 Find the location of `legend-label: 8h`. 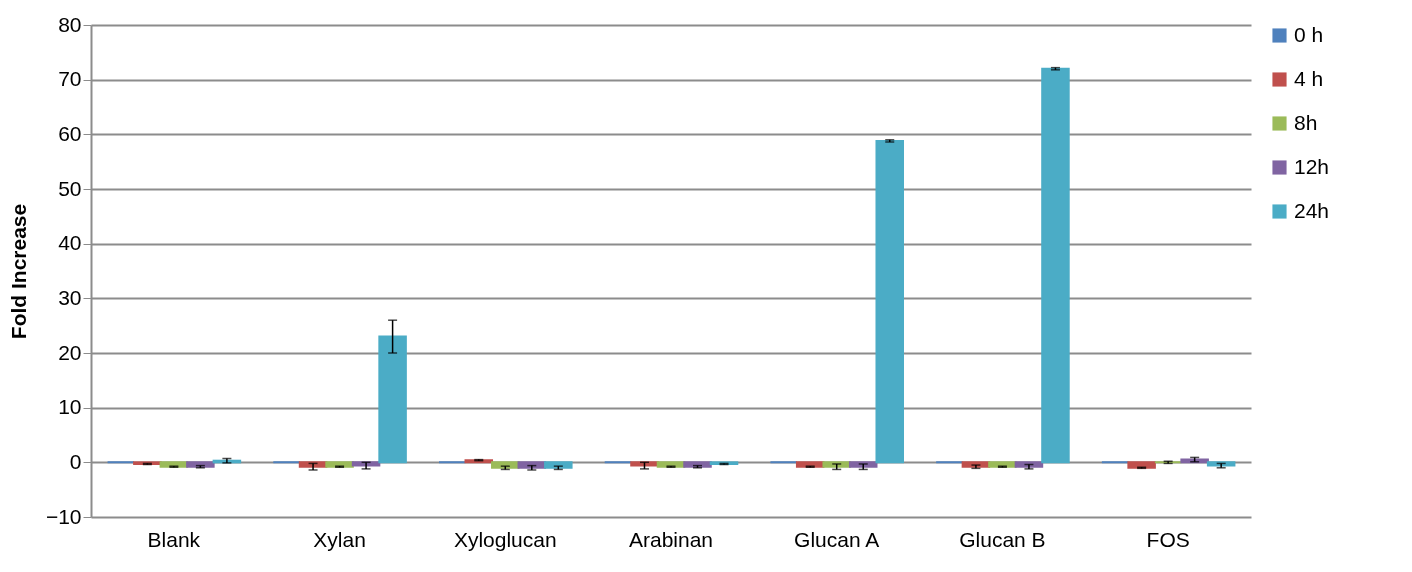

legend-label: 8h is located at coordinates (1306, 122).